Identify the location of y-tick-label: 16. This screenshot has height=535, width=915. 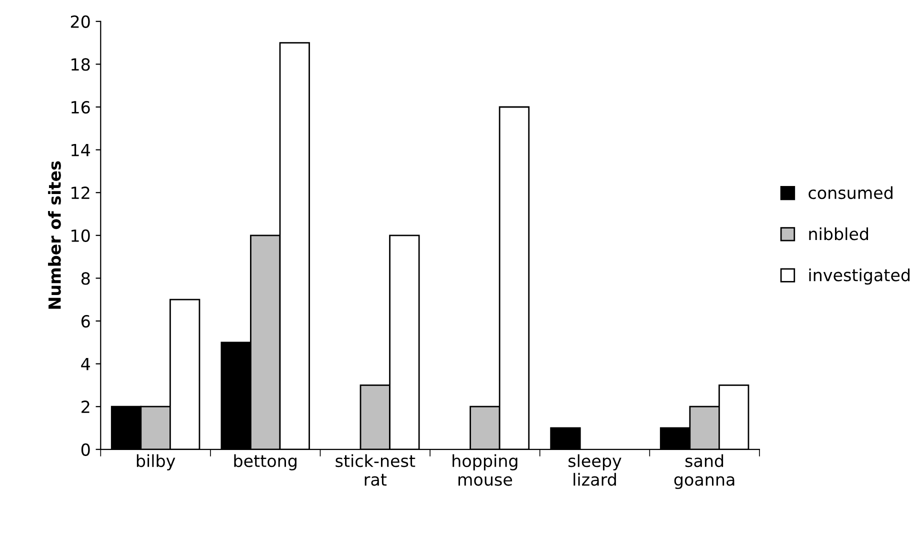
(81, 107).